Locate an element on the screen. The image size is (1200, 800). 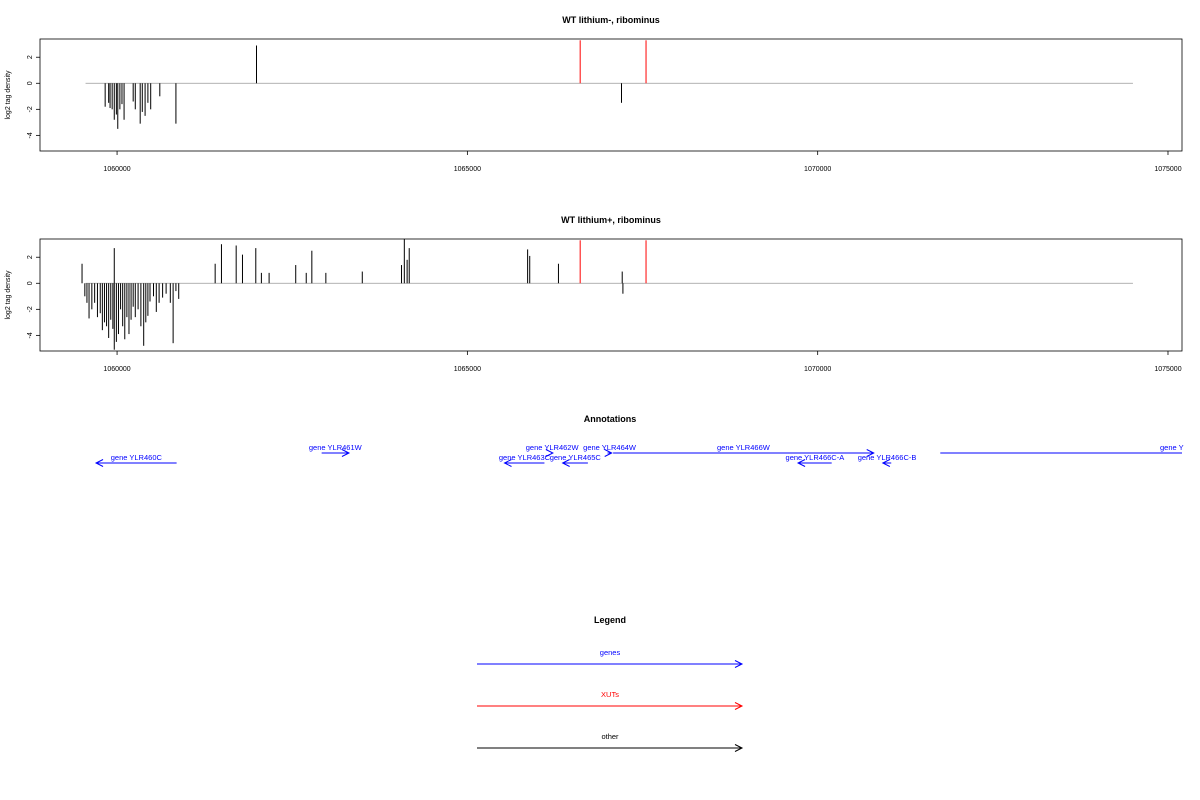
gene-label: gene YLR464W is located at coordinates (610, 447).